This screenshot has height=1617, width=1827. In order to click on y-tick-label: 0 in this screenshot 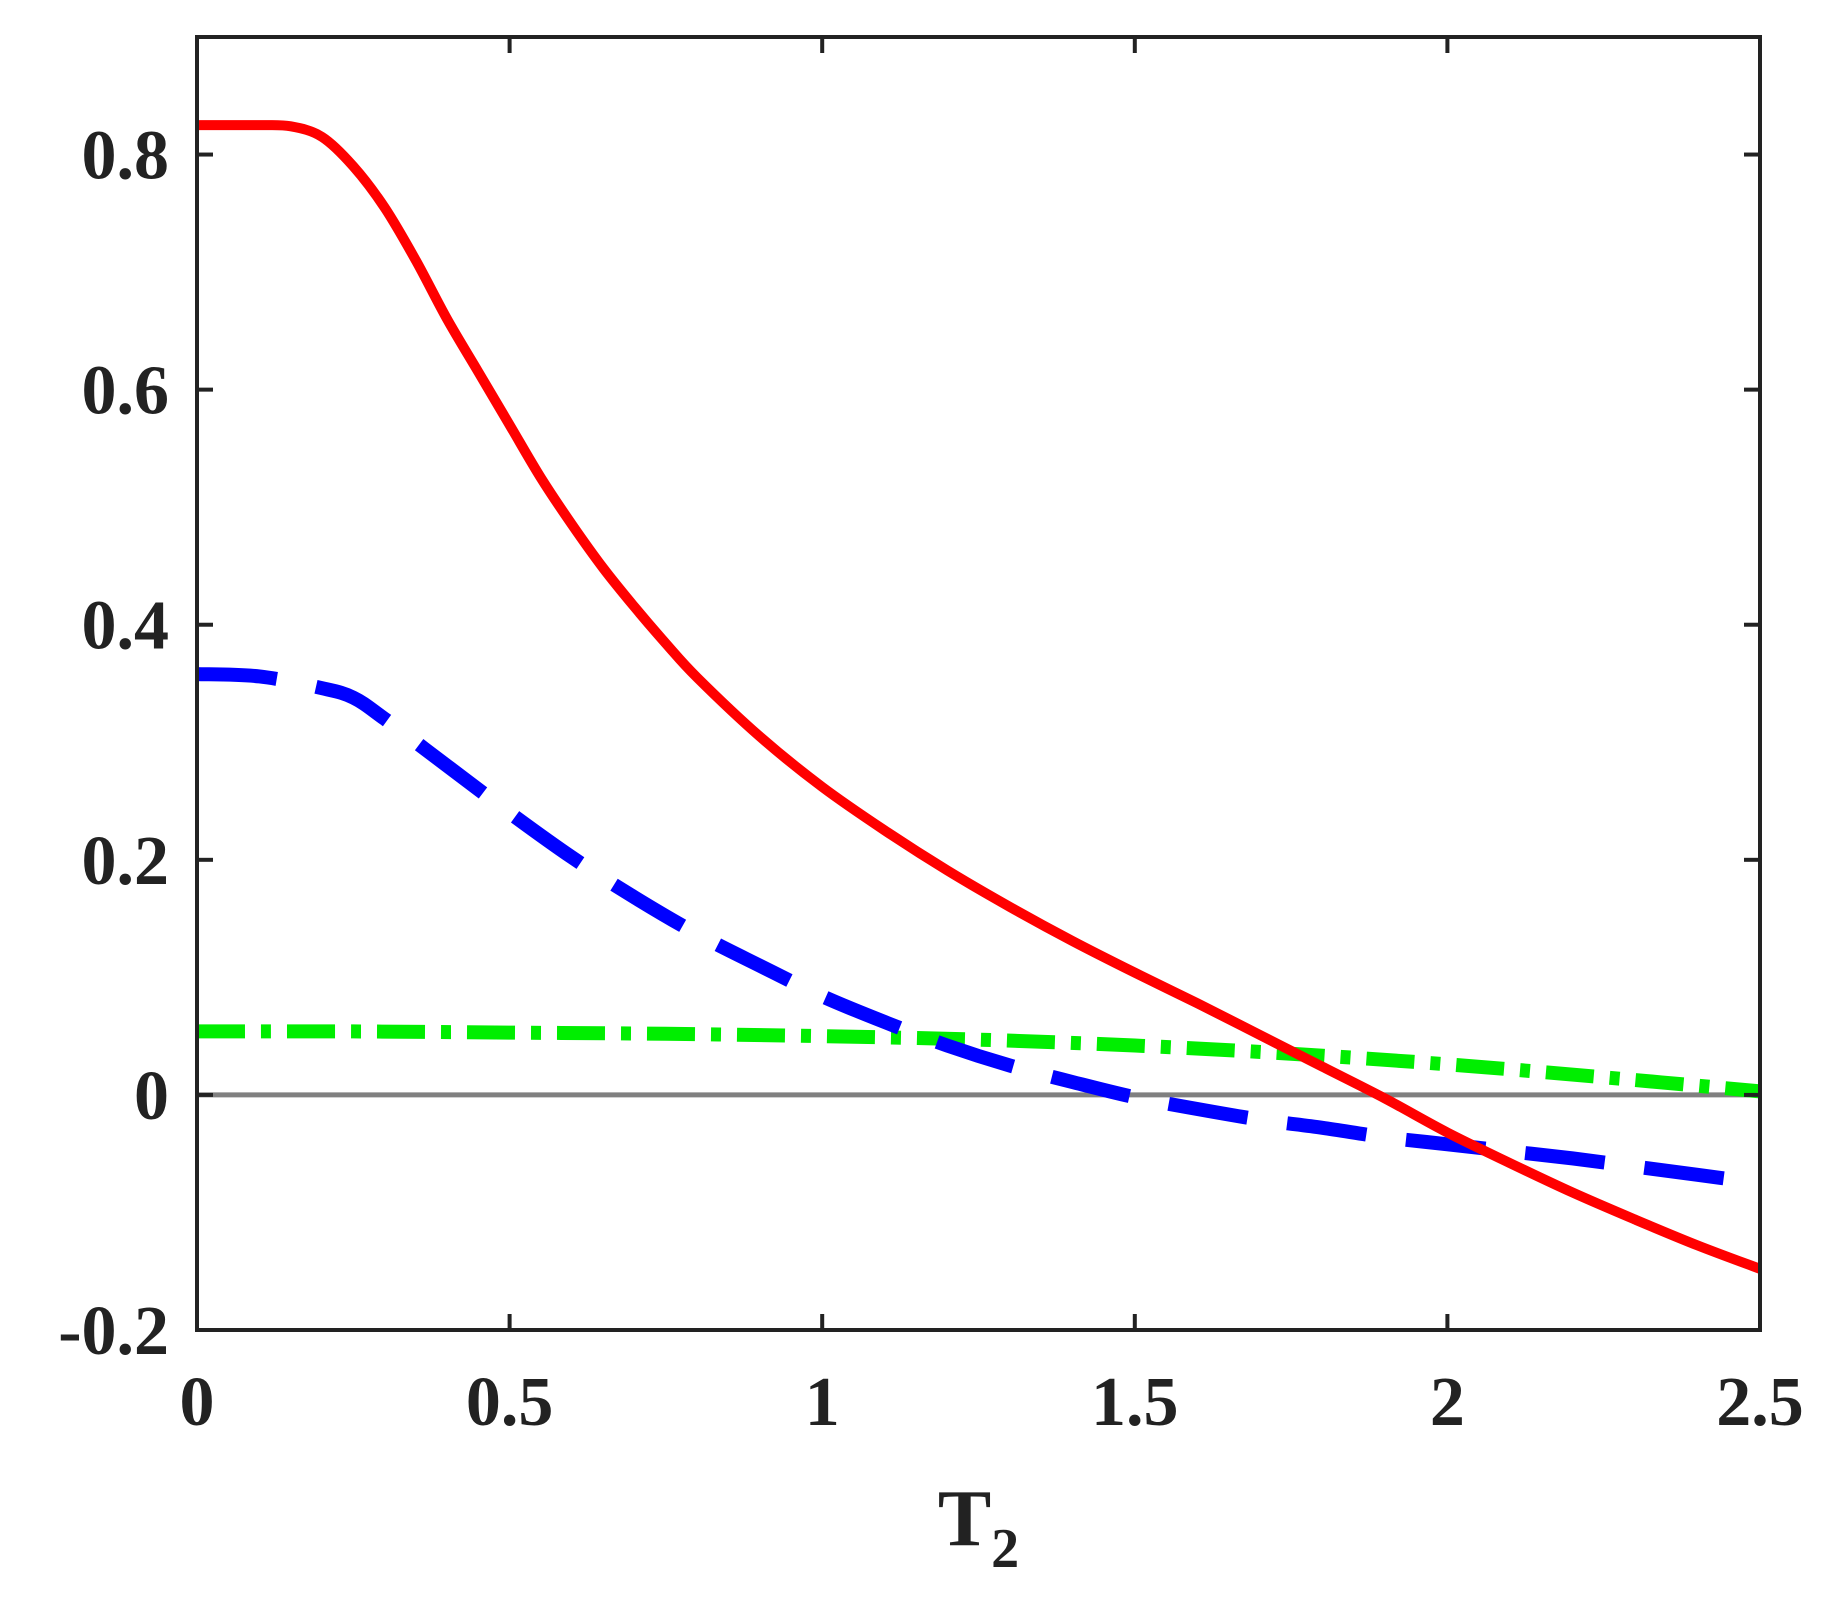, I will do `click(151, 1096)`.